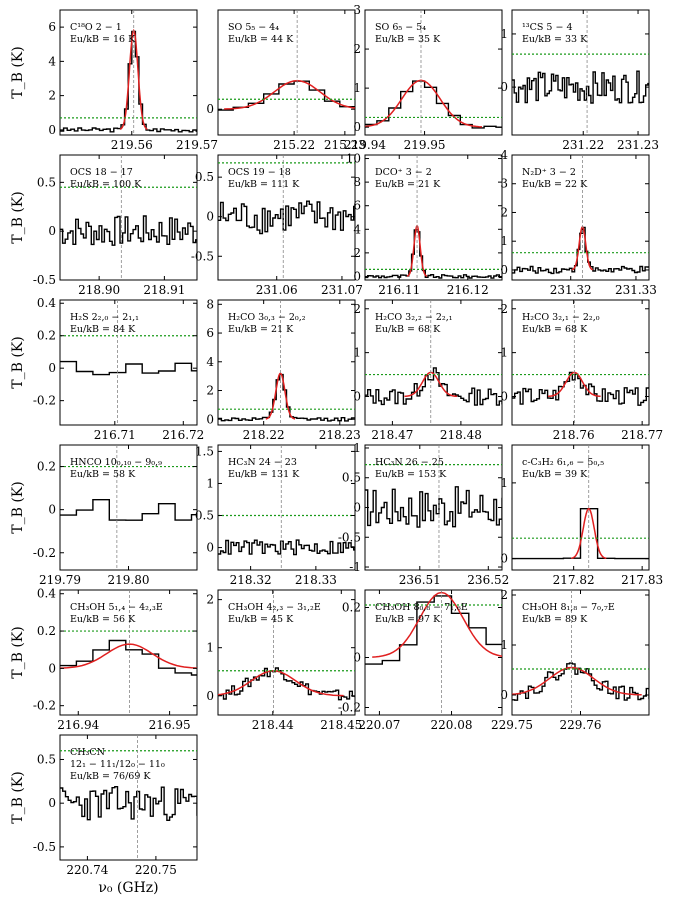 This screenshot has width=692, height=907. Describe the element at coordinates (512, 725) in the screenshot. I see `x-tick-label: 229.75` at that location.